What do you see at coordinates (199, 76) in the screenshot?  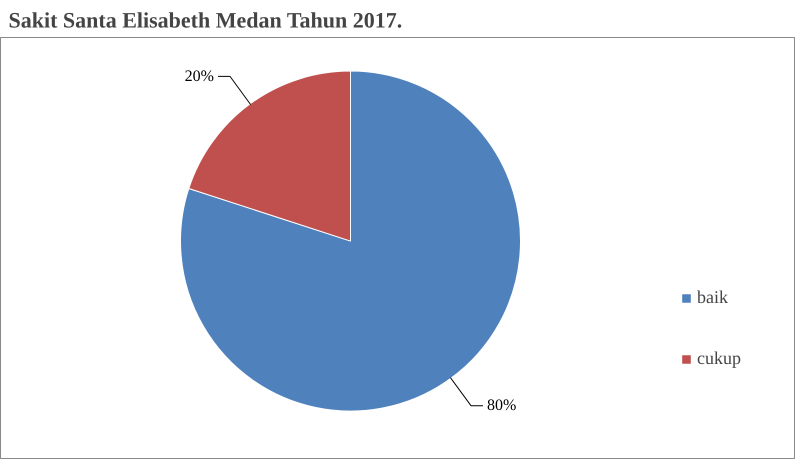 I see `data-label: 20%` at bounding box center [199, 76].